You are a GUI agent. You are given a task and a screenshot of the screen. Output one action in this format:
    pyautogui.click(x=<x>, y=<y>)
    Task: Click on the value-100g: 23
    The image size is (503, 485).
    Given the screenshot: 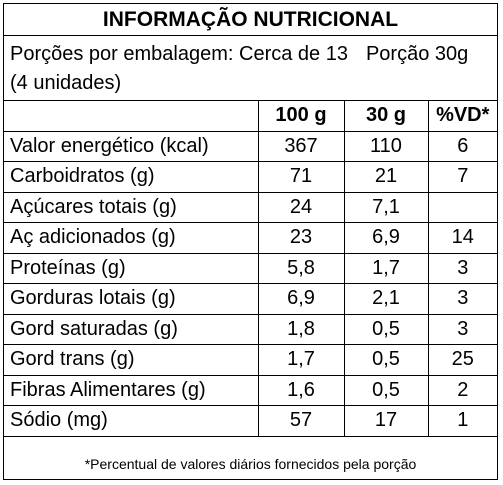 What is the action you would take?
    pyautogui.click(x=301, y=238)
    